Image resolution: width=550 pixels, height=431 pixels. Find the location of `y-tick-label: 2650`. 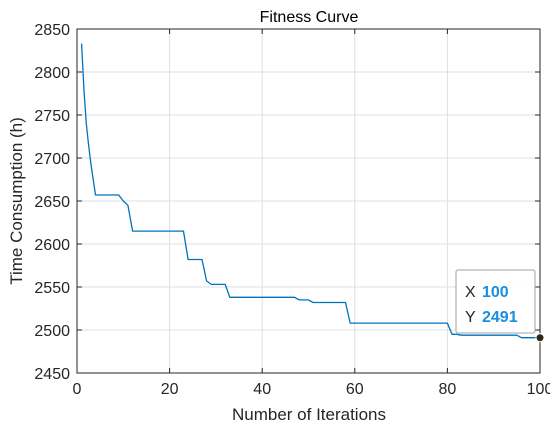

y-tick-label: 2650 is located at coordinates (52, 202).